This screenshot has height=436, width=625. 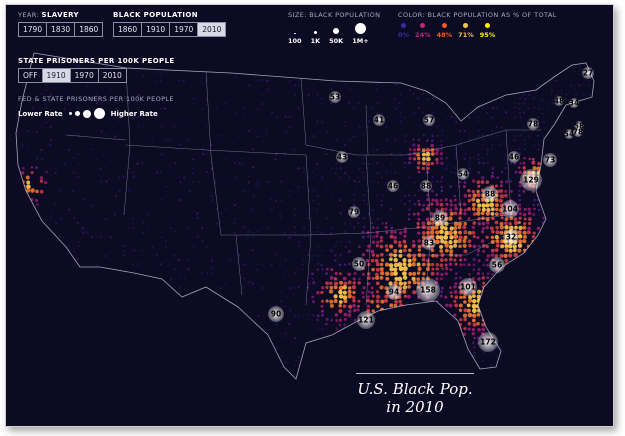 What do you see at coordinates (463, 174) in the screenshot?
I see `state-bubble-label: 54` at bounding box center [463, 174].